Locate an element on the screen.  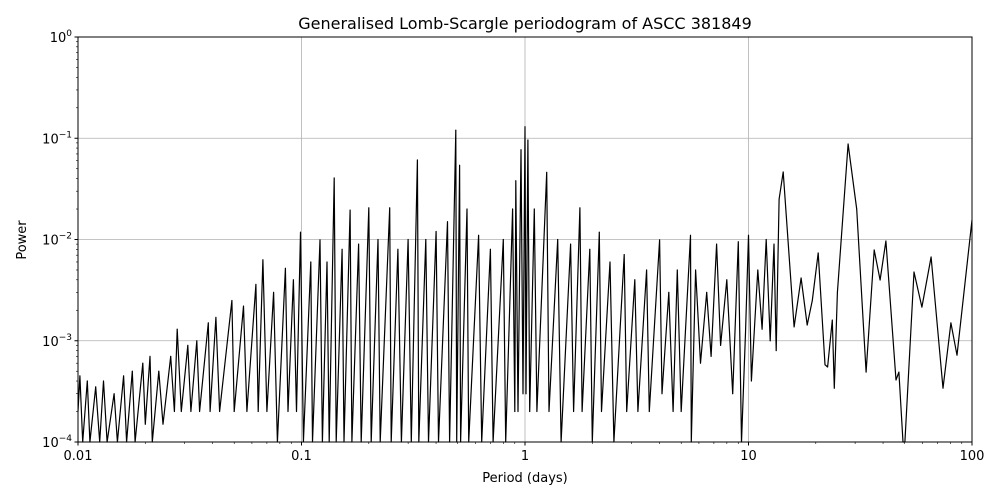
y-tick-label: 10⁻¹ is located at coordinates (57, 138).